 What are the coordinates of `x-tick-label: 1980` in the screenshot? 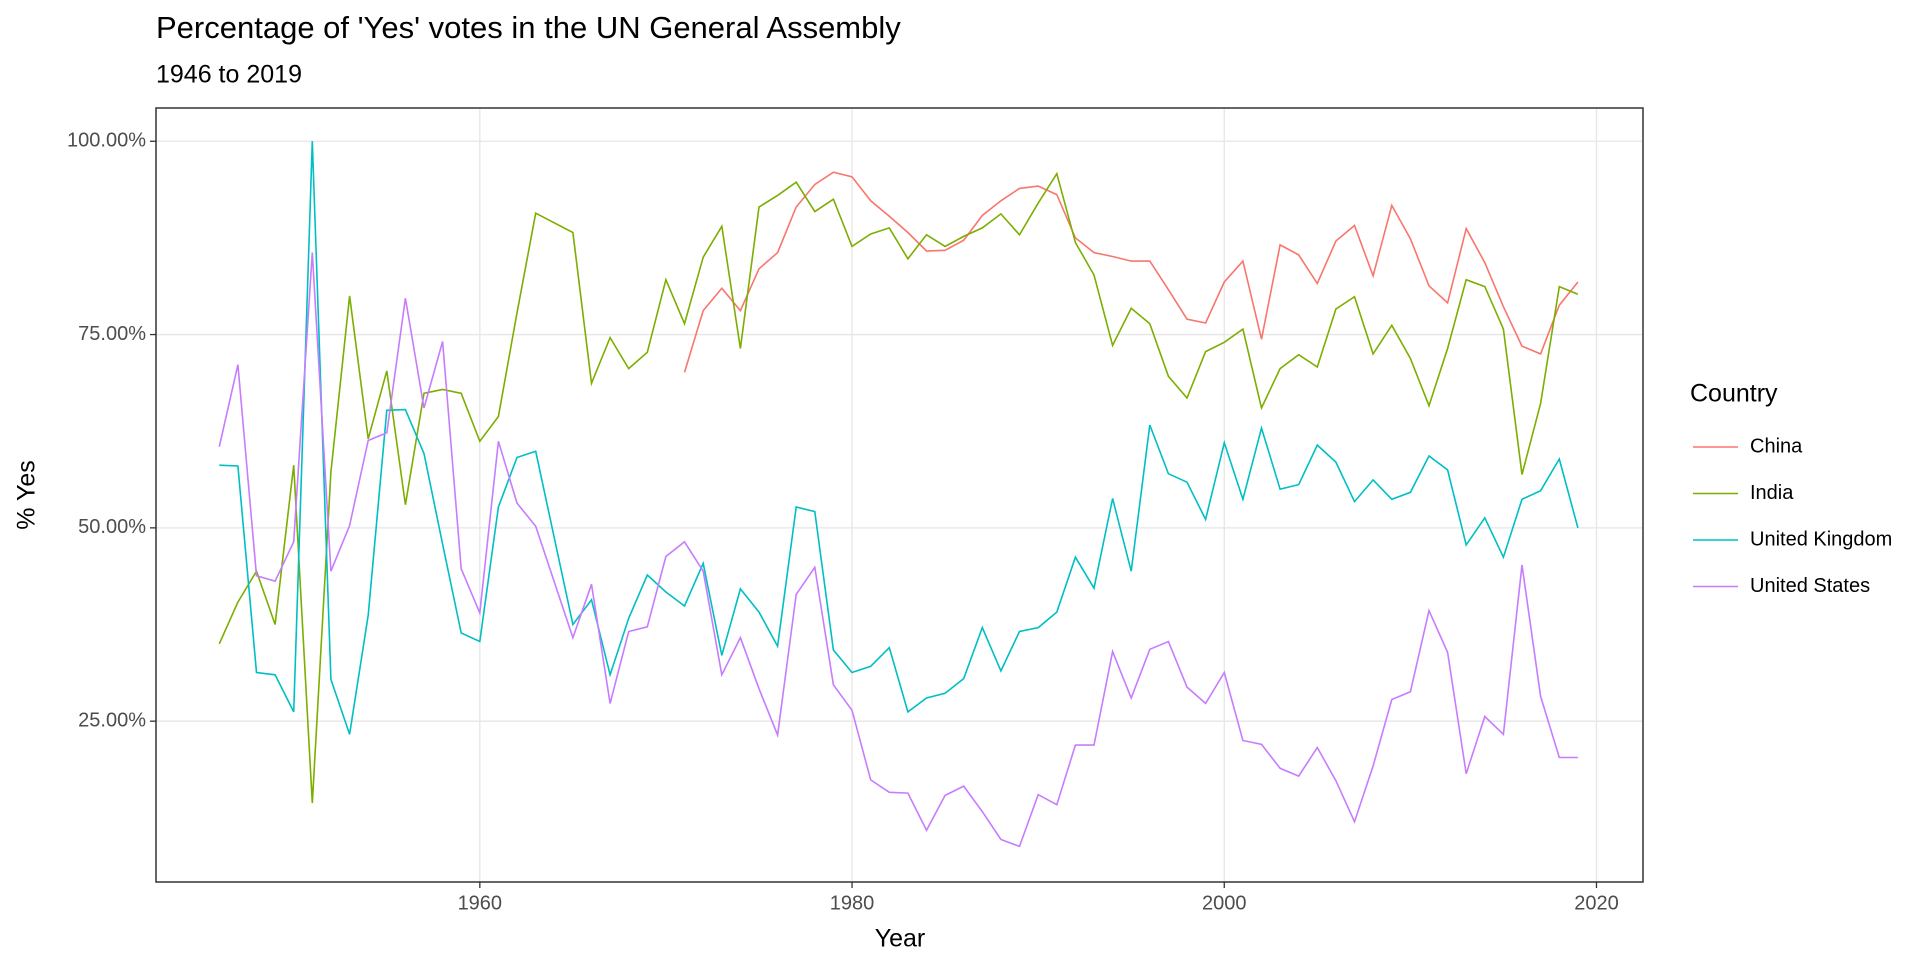 It's located at (852, 903).